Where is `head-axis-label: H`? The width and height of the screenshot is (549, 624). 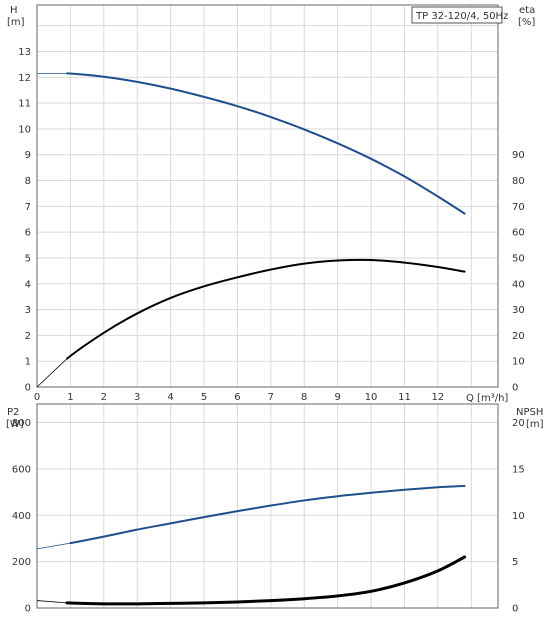
head-axis-label: H is located at coordinates (14, 10).